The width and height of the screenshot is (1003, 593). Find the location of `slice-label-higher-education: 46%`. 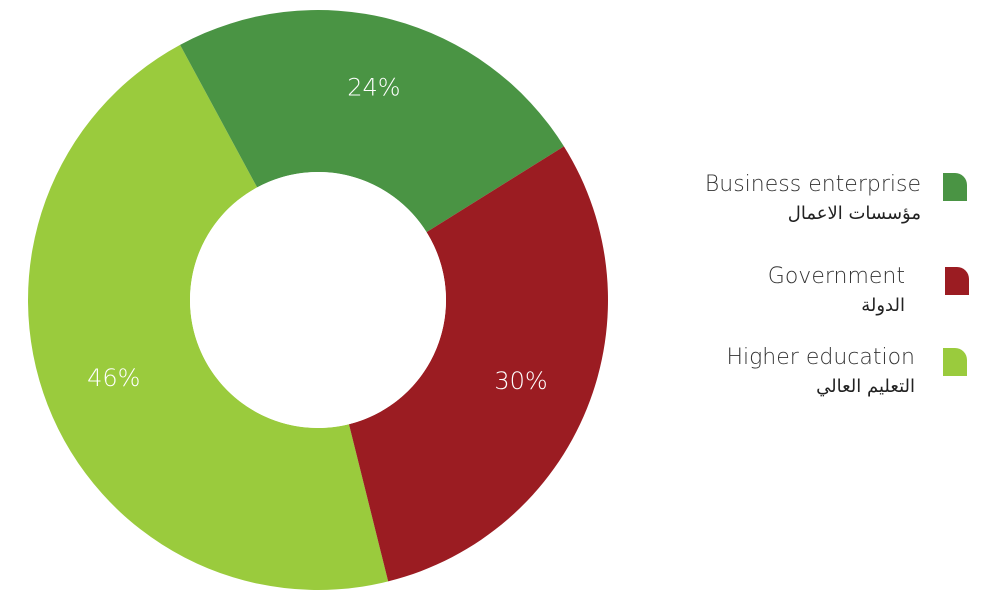

slice-label-higher-education: 46% is located at coordinates (113, 378).